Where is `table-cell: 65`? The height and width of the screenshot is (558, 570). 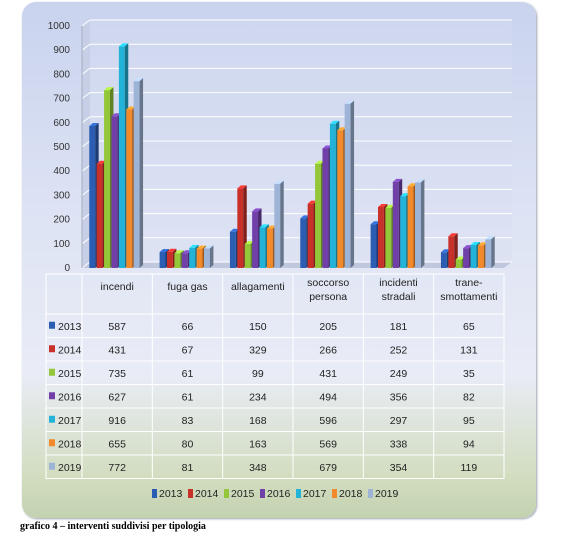
table-cell: 65 is located at coordinates (469, 327).